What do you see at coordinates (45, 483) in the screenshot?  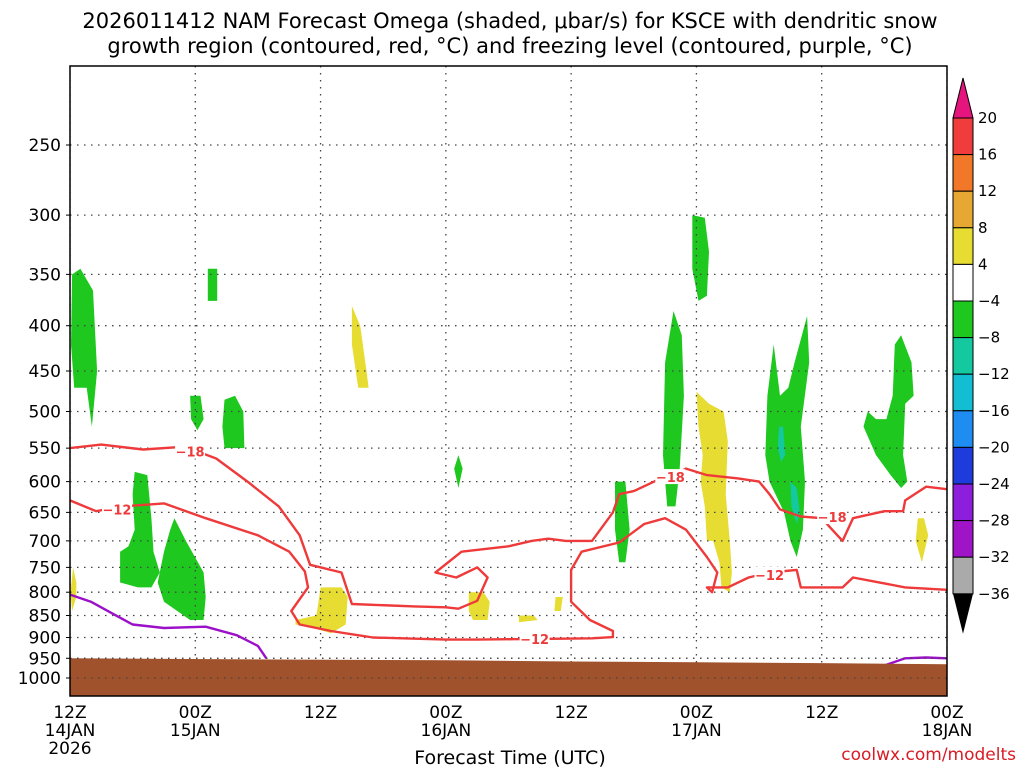 I see `y-tick-label: 600` at bounding box center [45, 483].